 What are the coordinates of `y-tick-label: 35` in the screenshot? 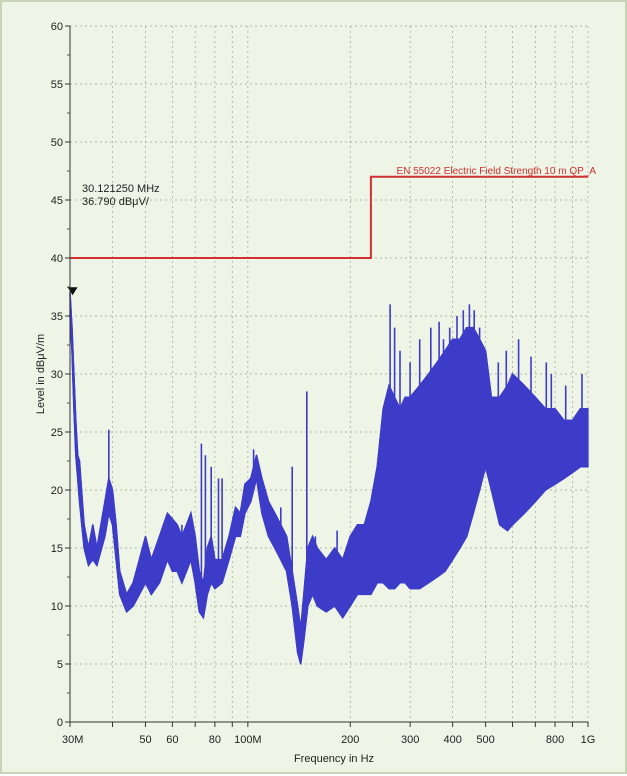 It's located at (57, 317).